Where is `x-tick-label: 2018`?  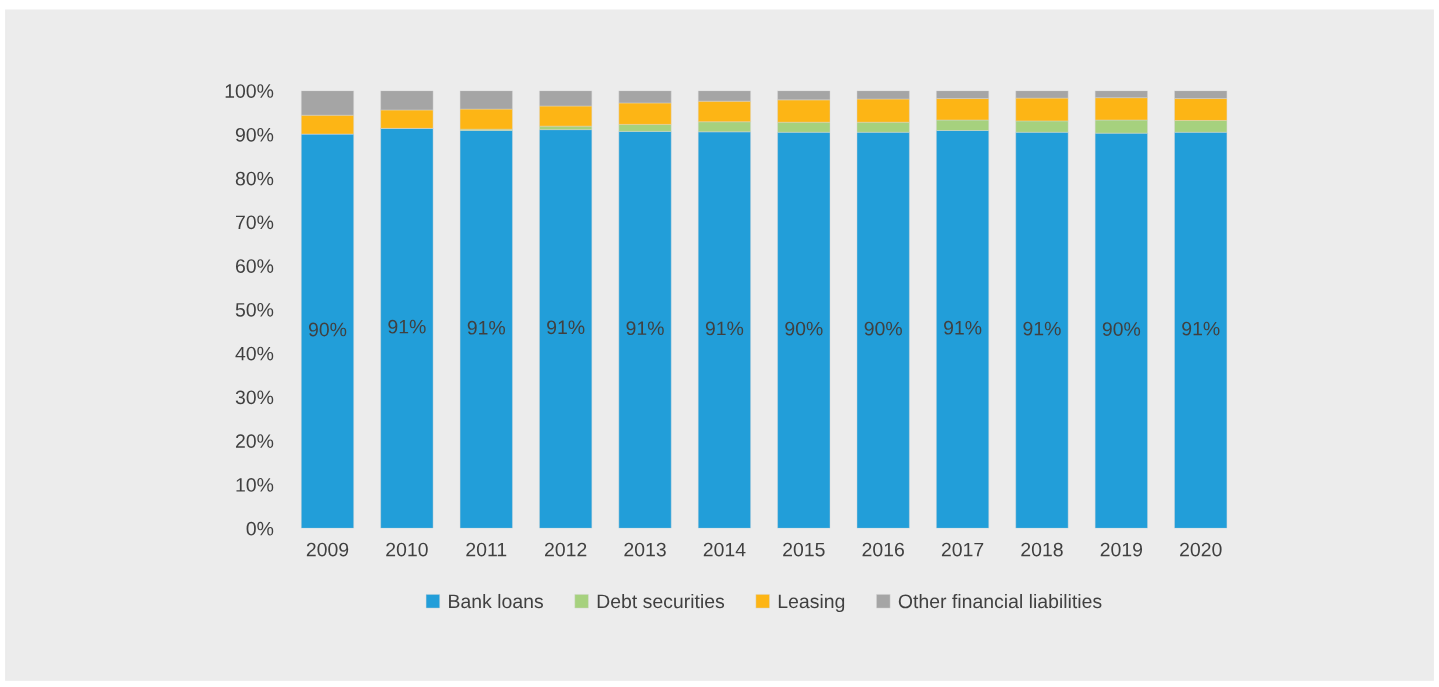 x-tick-label: 2018 is located at coordinates (1042, 549).